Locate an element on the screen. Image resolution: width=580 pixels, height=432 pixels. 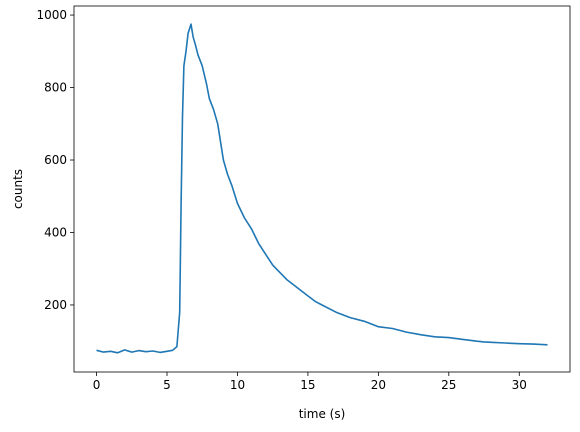
y-tick-label-2: 600 is located at coordinates (55, 160).